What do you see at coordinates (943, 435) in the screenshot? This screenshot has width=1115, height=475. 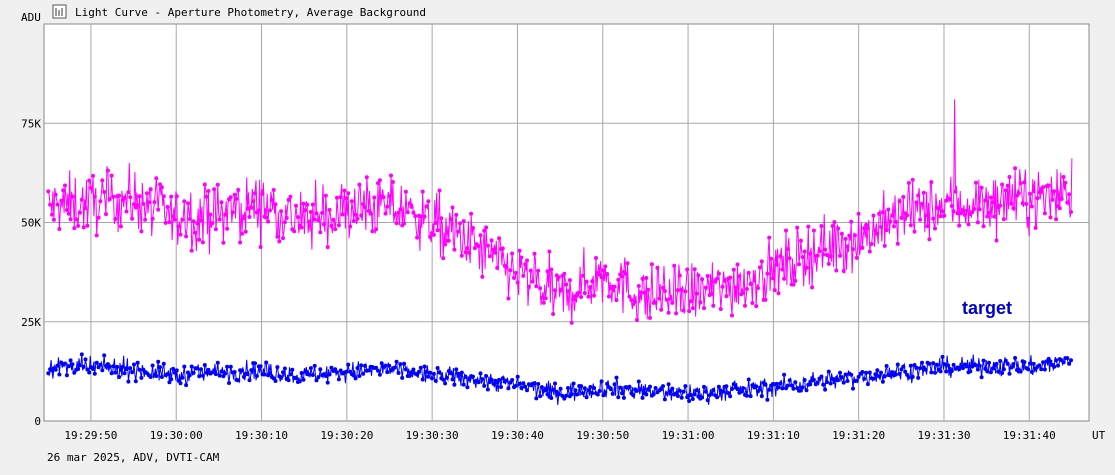 I see `x-tick-label: 19:31:30` at bounding box center [943, 435].